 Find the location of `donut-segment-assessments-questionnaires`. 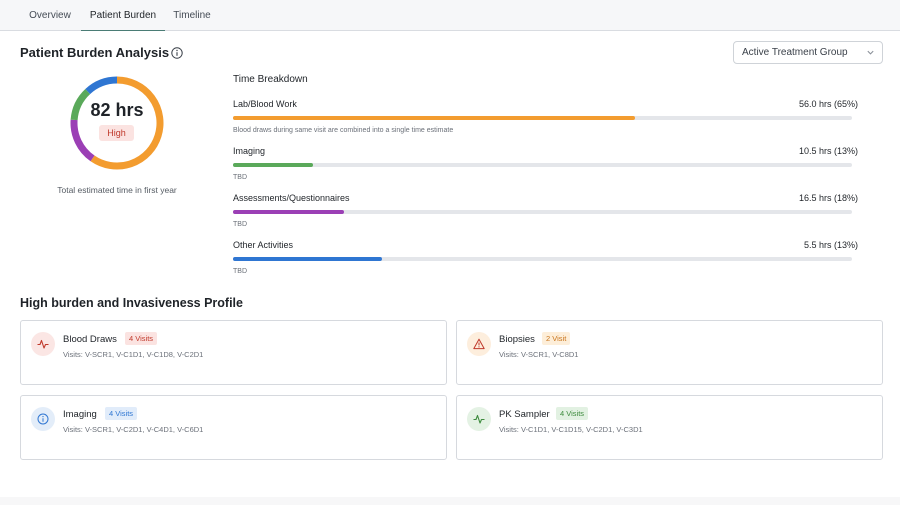

donut-segment-assessments-questionnaires is located at coordinates (82, 140).